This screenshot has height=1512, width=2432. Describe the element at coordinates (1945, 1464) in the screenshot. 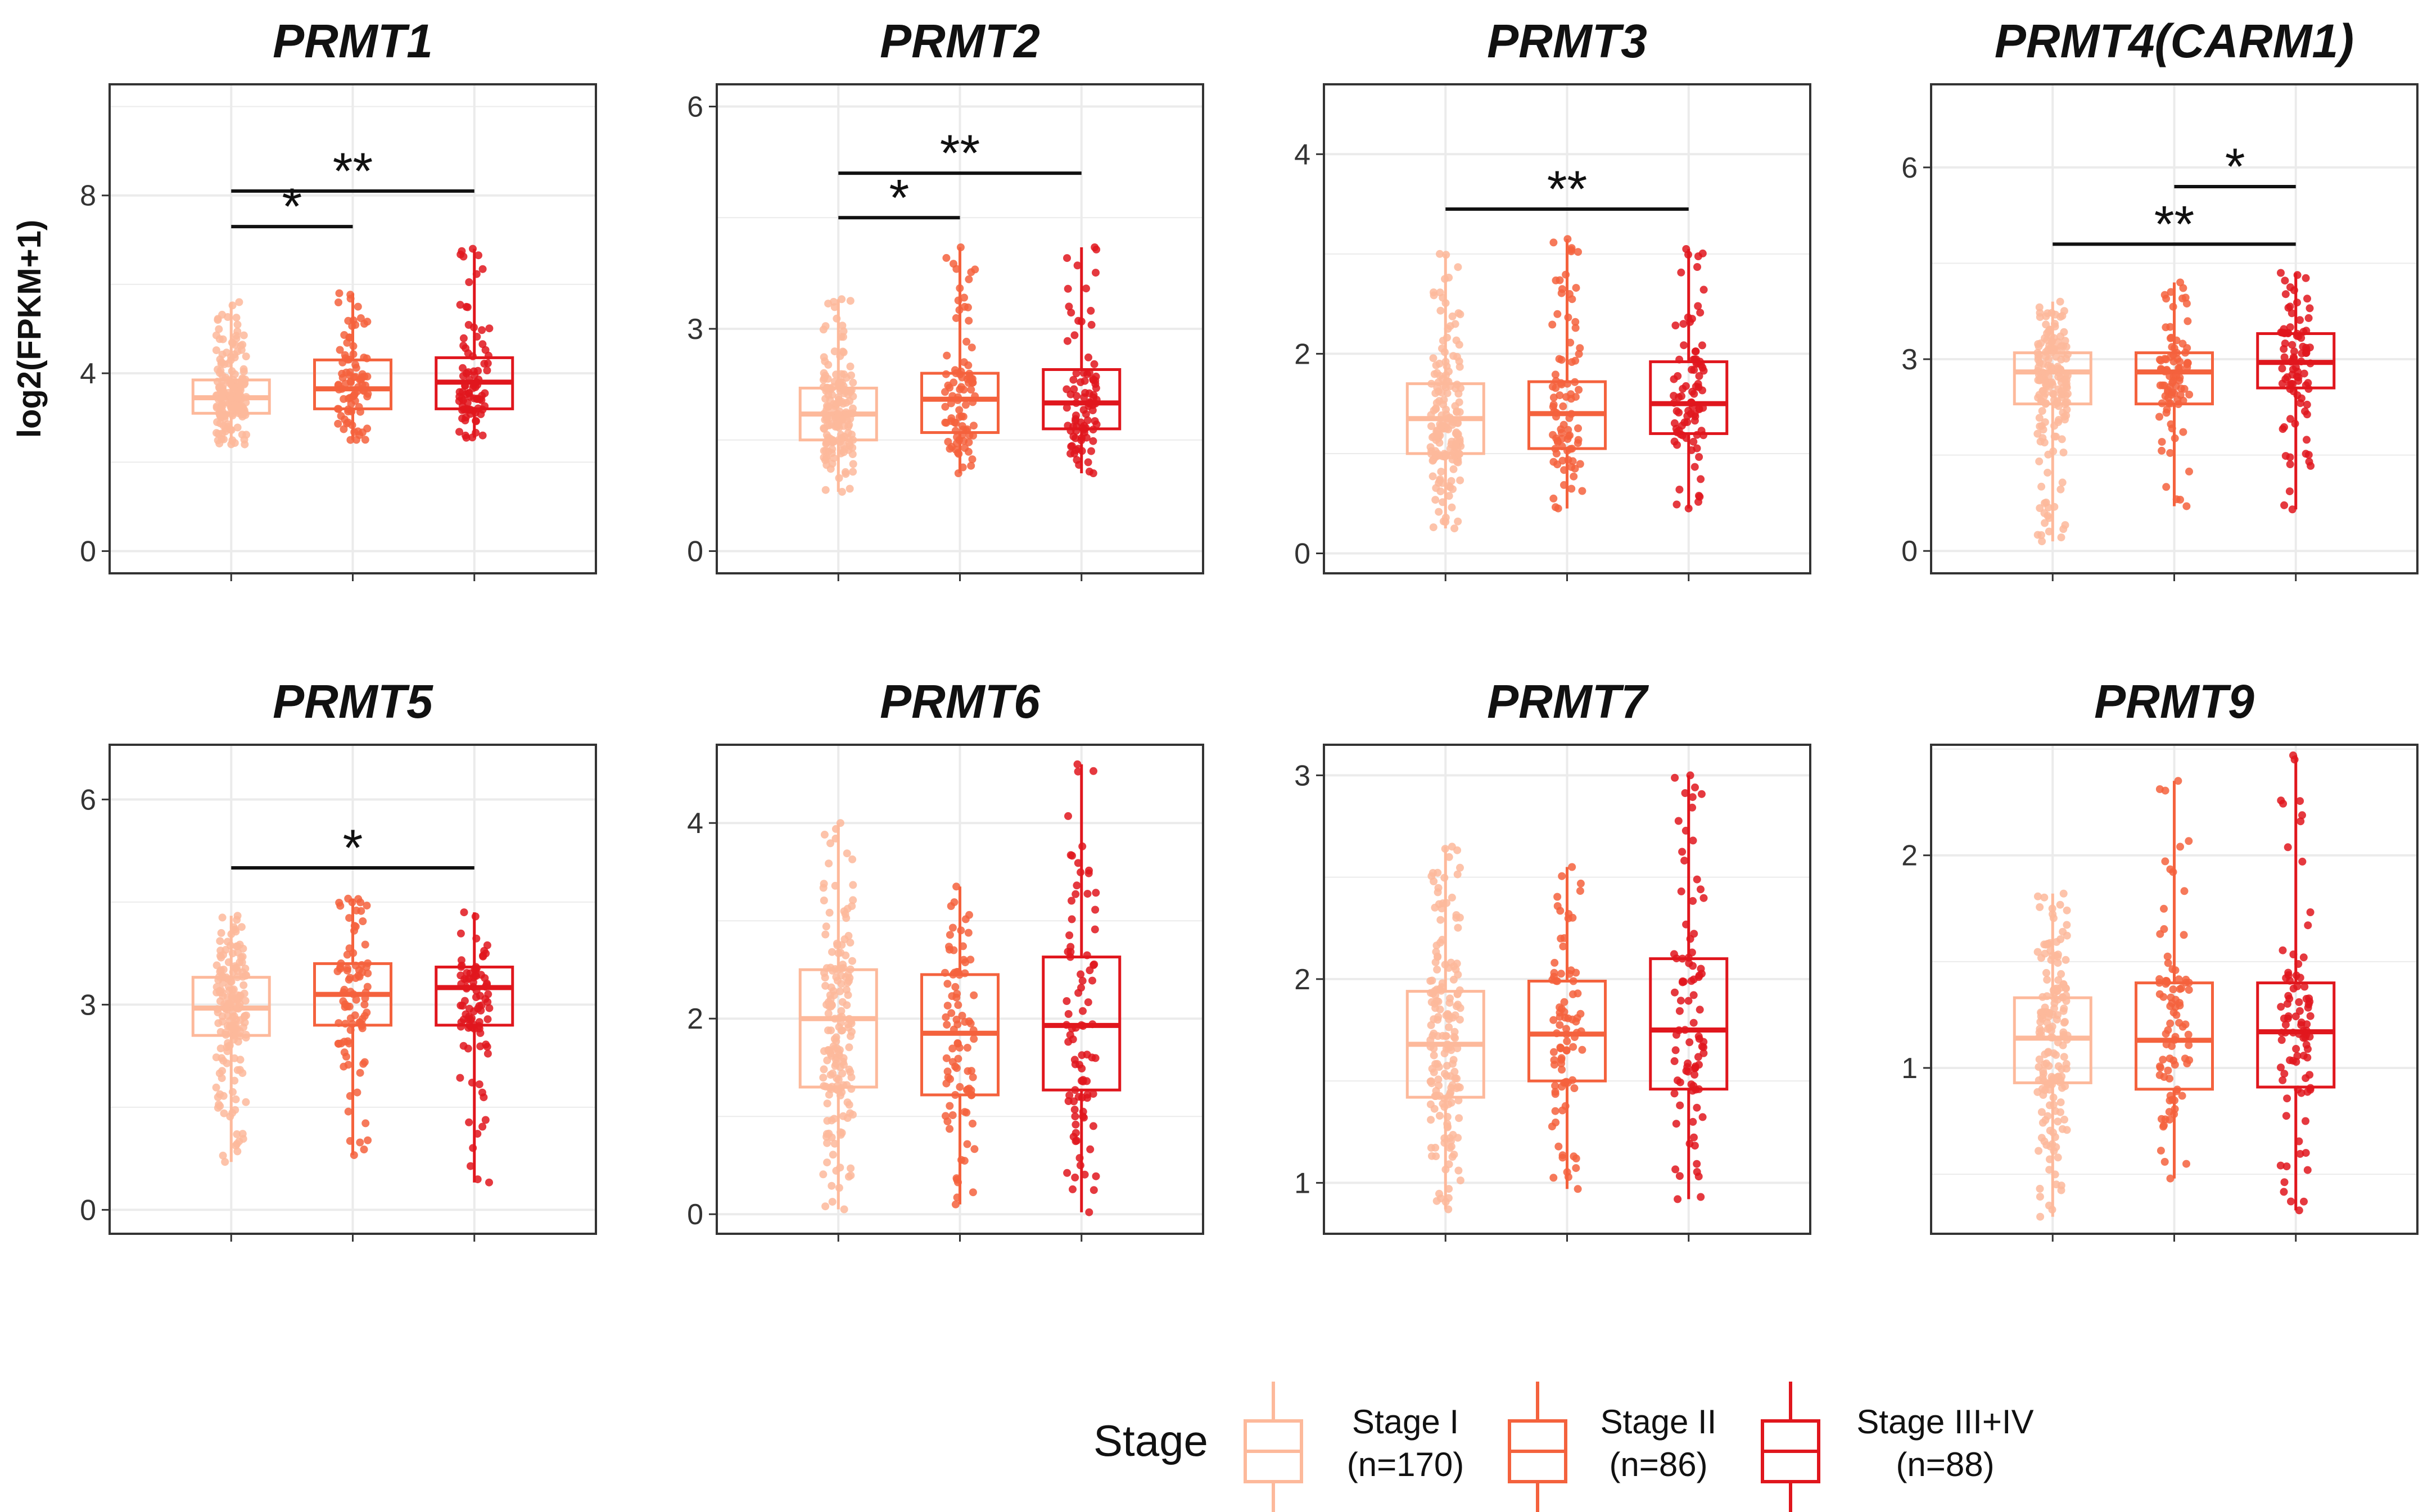

I see `legend-count: (n=88)` at that location.